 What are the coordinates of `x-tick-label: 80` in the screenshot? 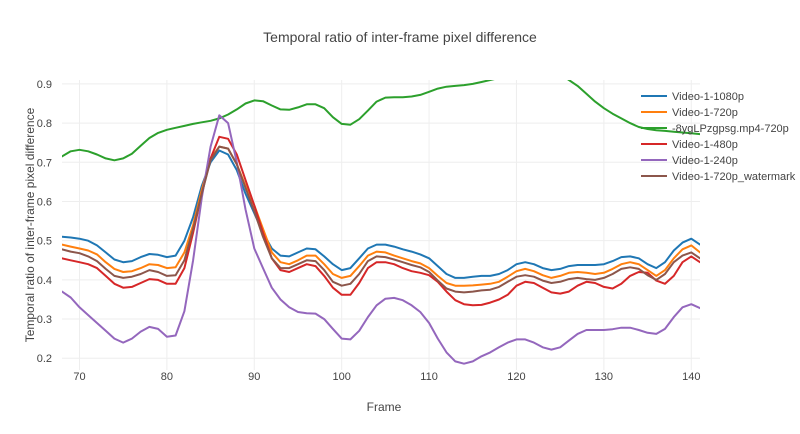 It's located at (167, 377).